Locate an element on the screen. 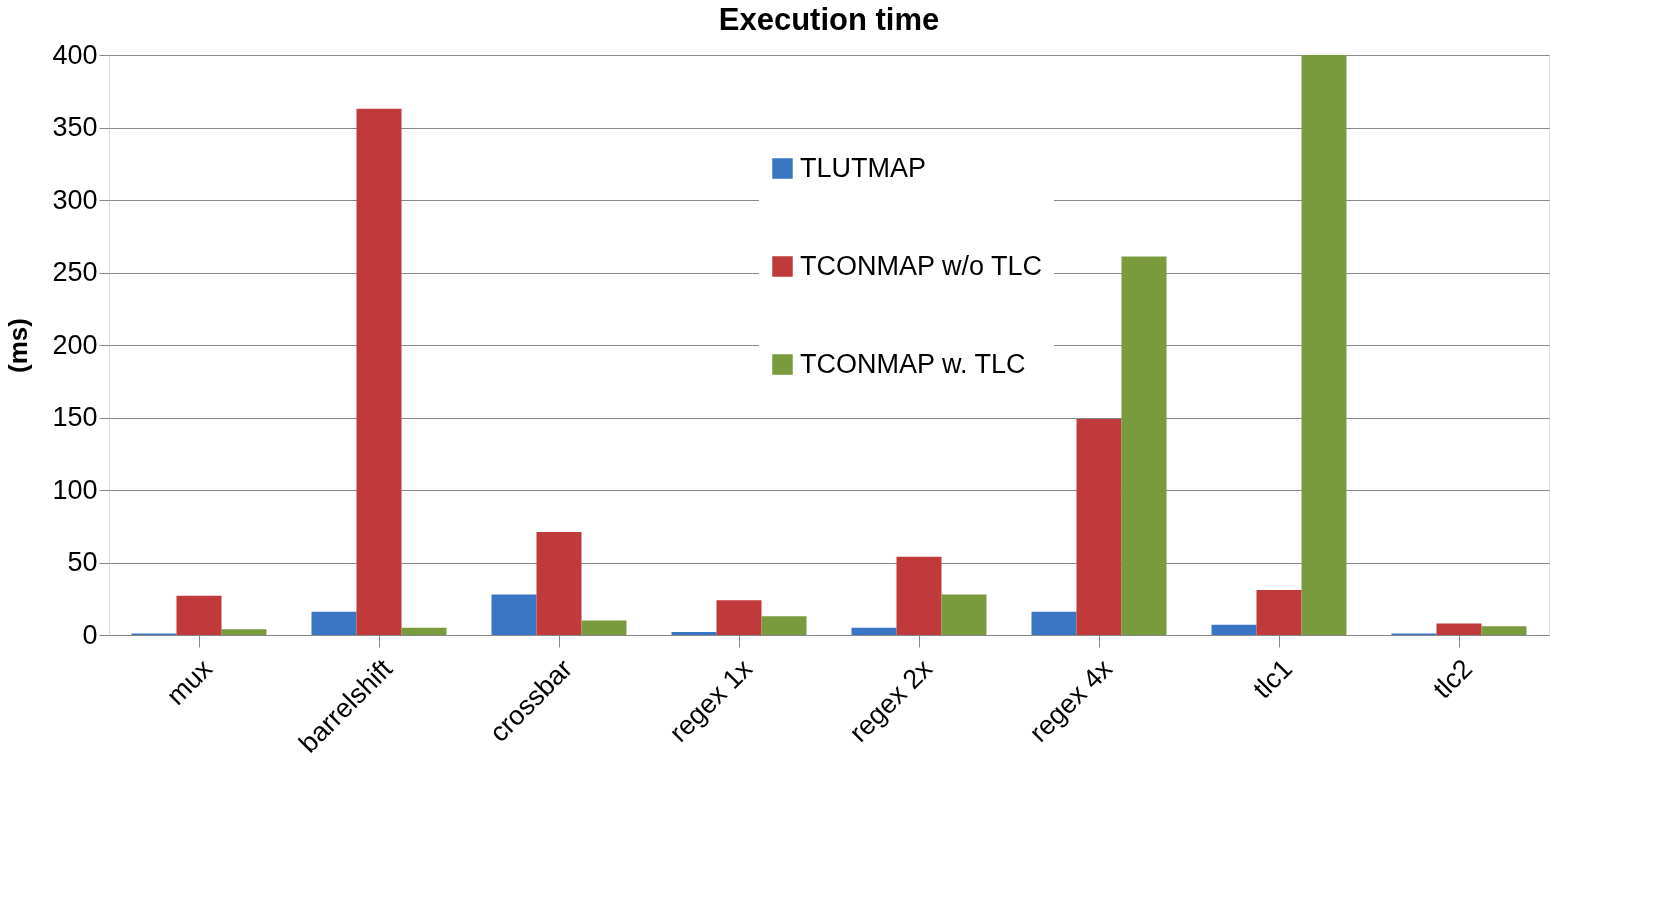  y-tick-label: 50 is located at coordinates (82, 562).